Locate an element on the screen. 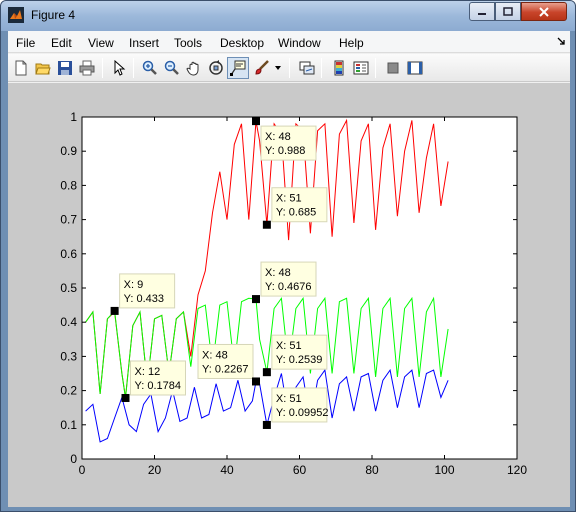 This screenshot has height=512, width=576. link-plot-icon is located at coordinates (307, 68).